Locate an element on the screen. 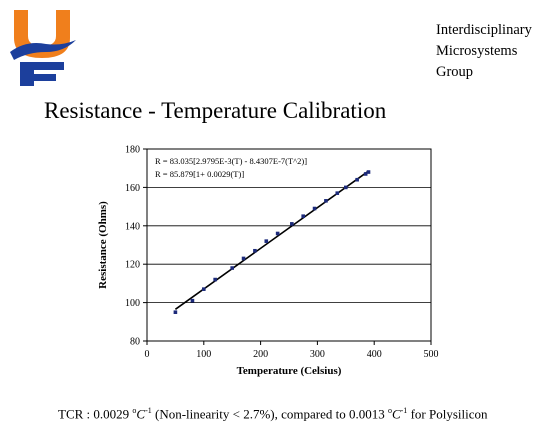 The width and height of the screenshot is (560, 448). chart-gridlines is located at coordinates (289, 245).